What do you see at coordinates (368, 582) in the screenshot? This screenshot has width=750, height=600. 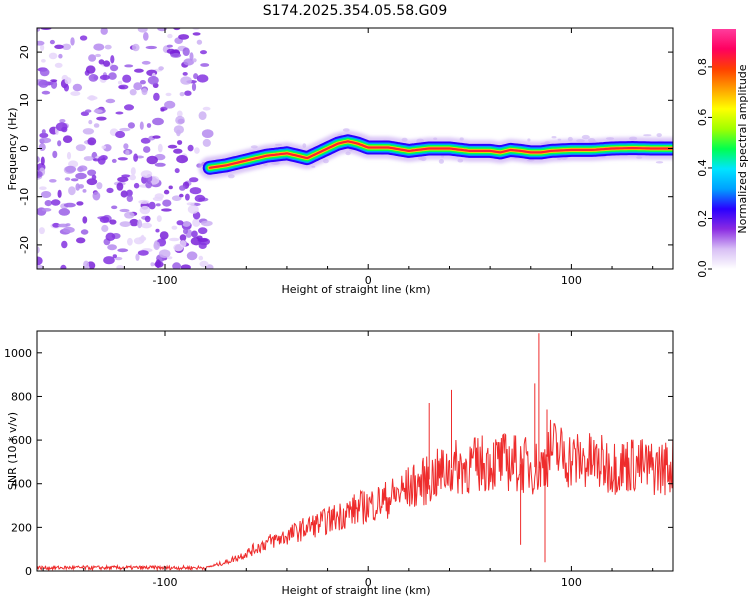 I see `snr-xtick-label: 0` at bounding box center [368, 582].